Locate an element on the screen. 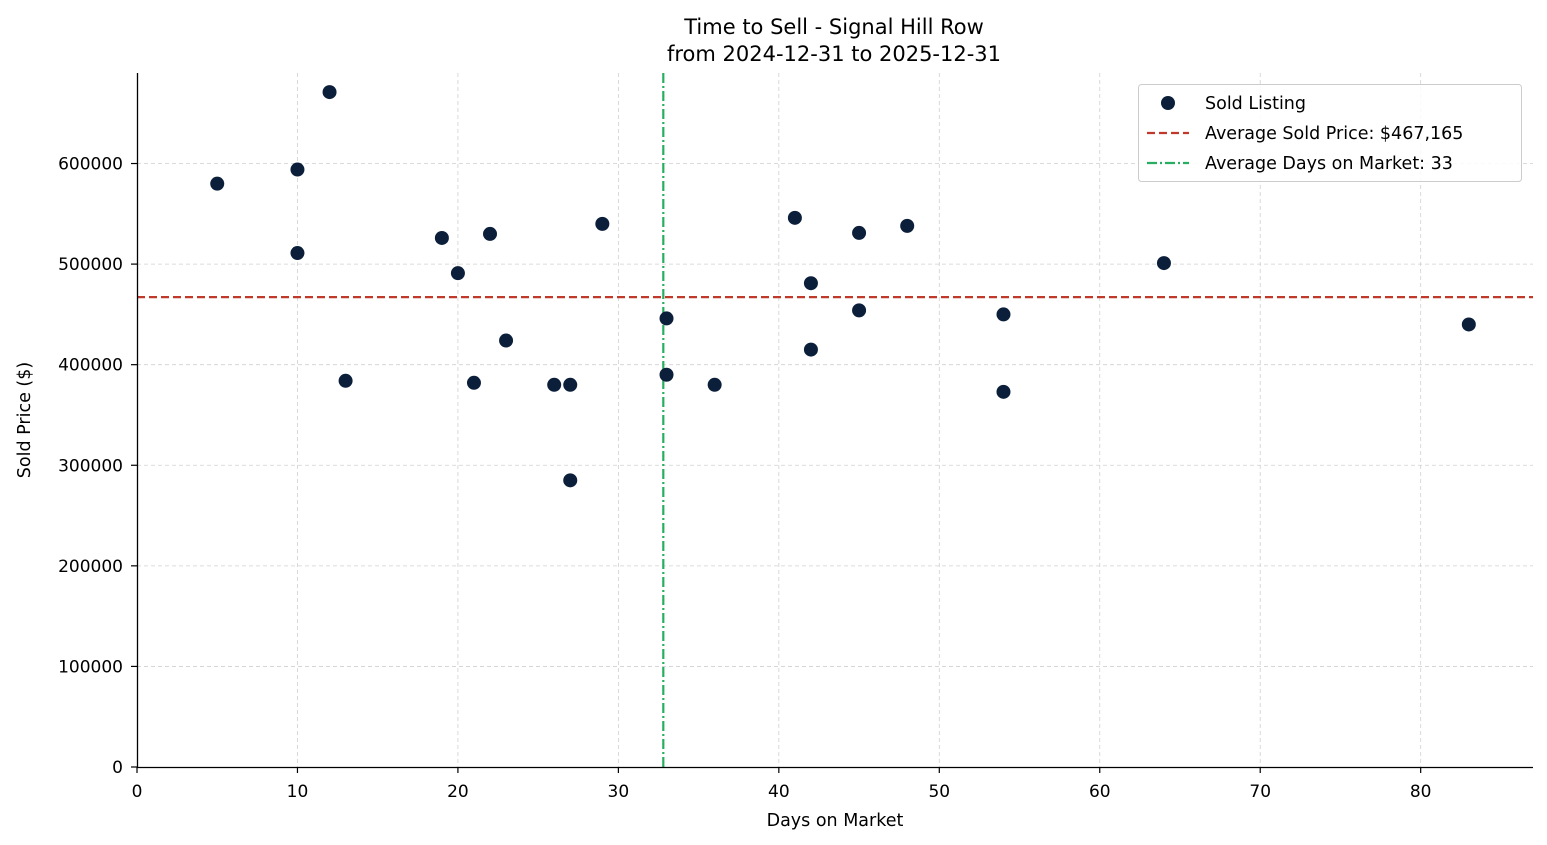 The width and height of the screenshot is (1547, 845). y-axis-label: Sold Price ($) is located at coordinates (25, 420).